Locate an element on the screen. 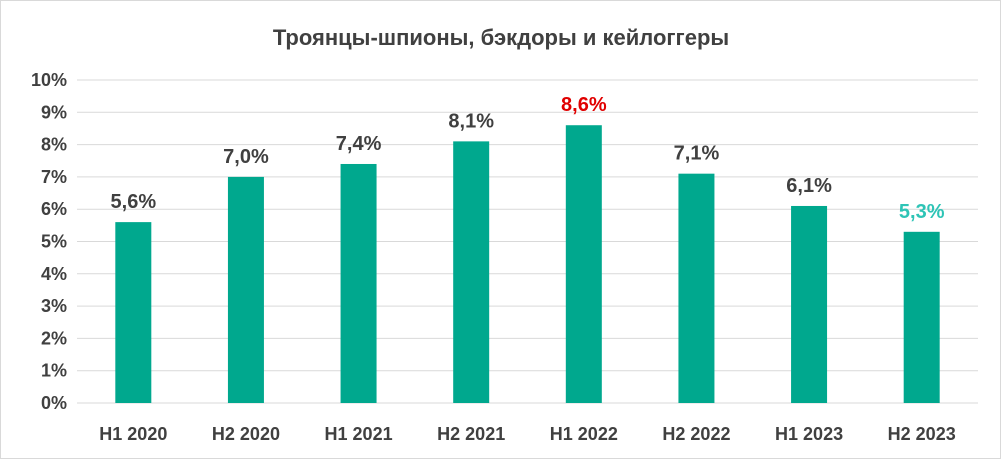 This screenshot has width=1001, height=463. data-label: 7,1% is located at coordinates (697, 154).